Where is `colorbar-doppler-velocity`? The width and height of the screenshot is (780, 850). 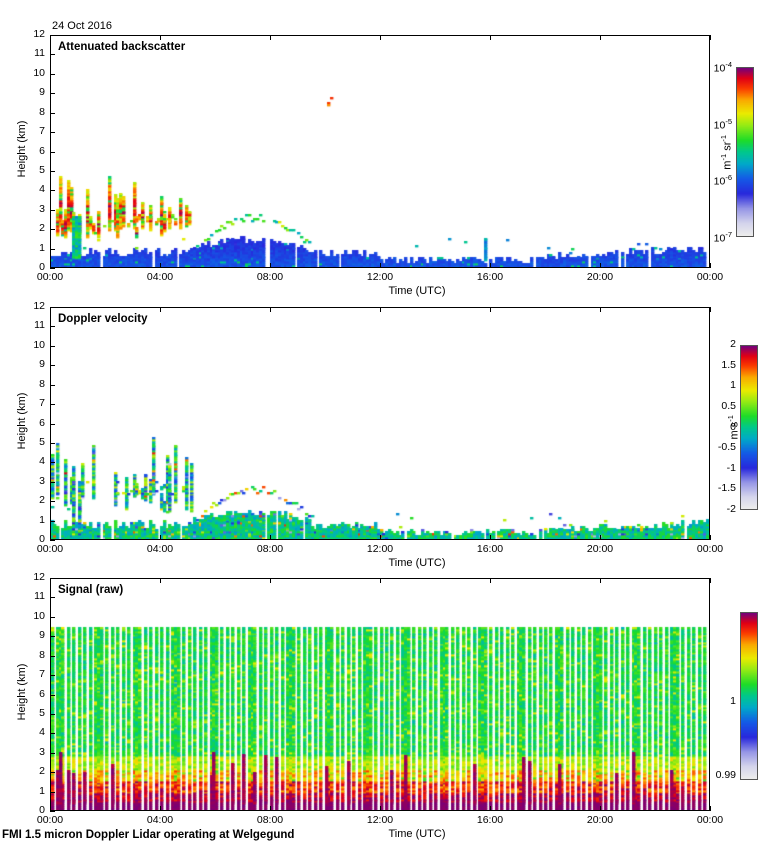
colorbar-doppler-velocity is located at coordinates (749, 427).